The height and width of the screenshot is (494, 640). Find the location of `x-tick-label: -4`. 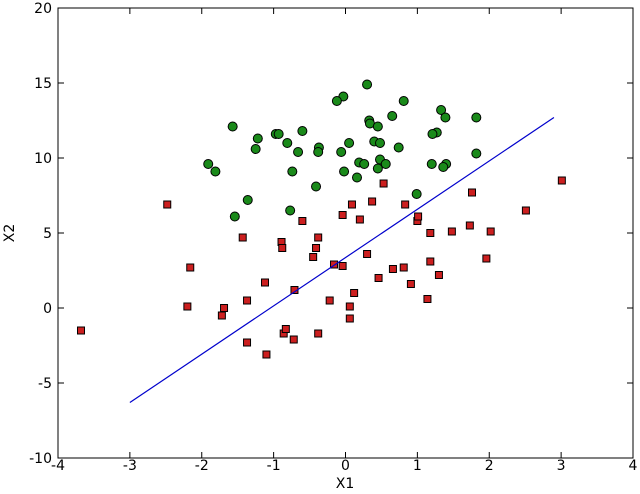

x-tick-label: -4 is located at coordinates (58, 466).